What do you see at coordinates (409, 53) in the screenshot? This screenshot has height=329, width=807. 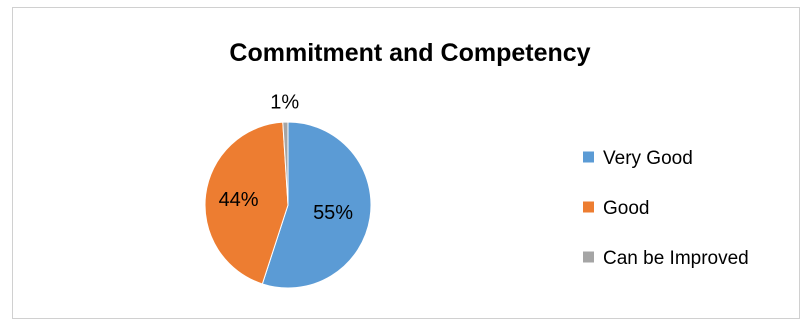 I see `chart-title: Commitment and Competency` at bounding box center [409, 53].